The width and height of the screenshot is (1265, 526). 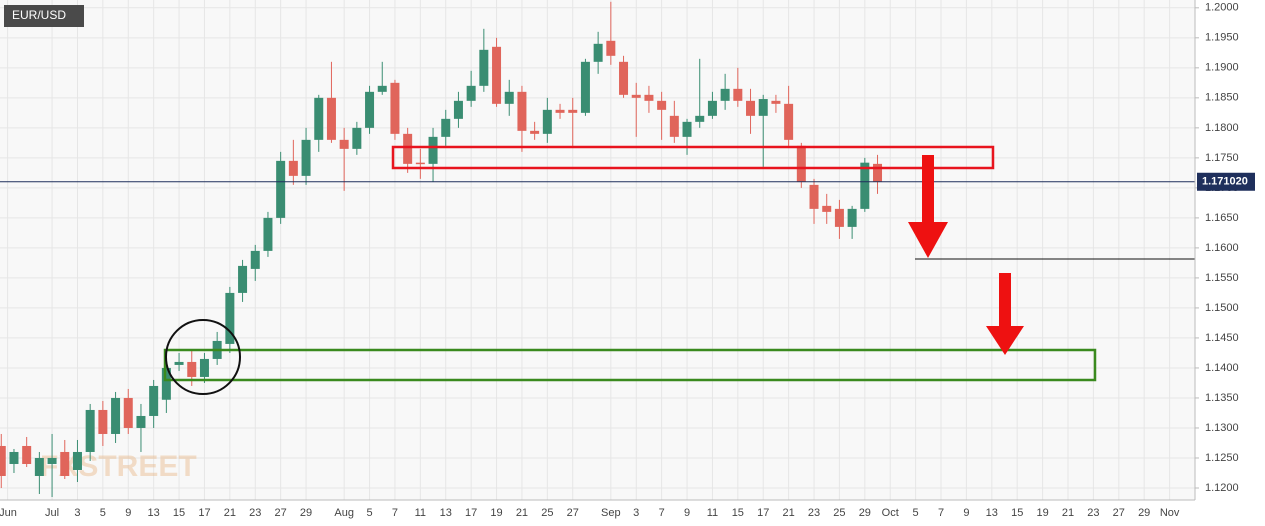 What do you see at coordinates (547, 513) in the screenshot?
I see `x-tick-label: 25` at bounding box center [547, 513].